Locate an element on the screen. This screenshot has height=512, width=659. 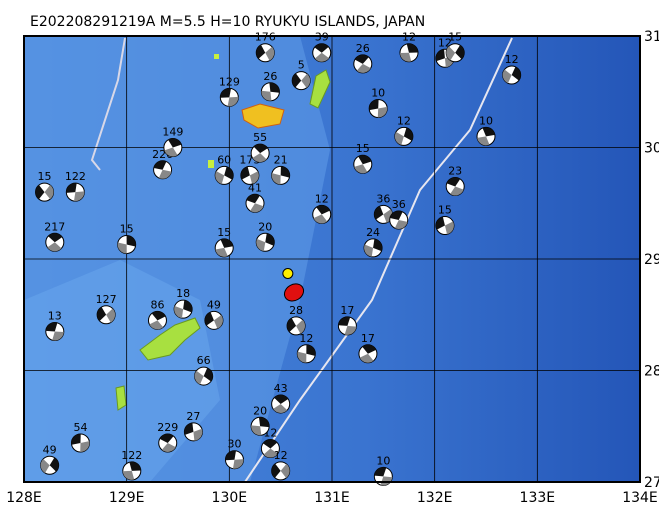
lon-label: 130E is located at coordinates (230, 498).